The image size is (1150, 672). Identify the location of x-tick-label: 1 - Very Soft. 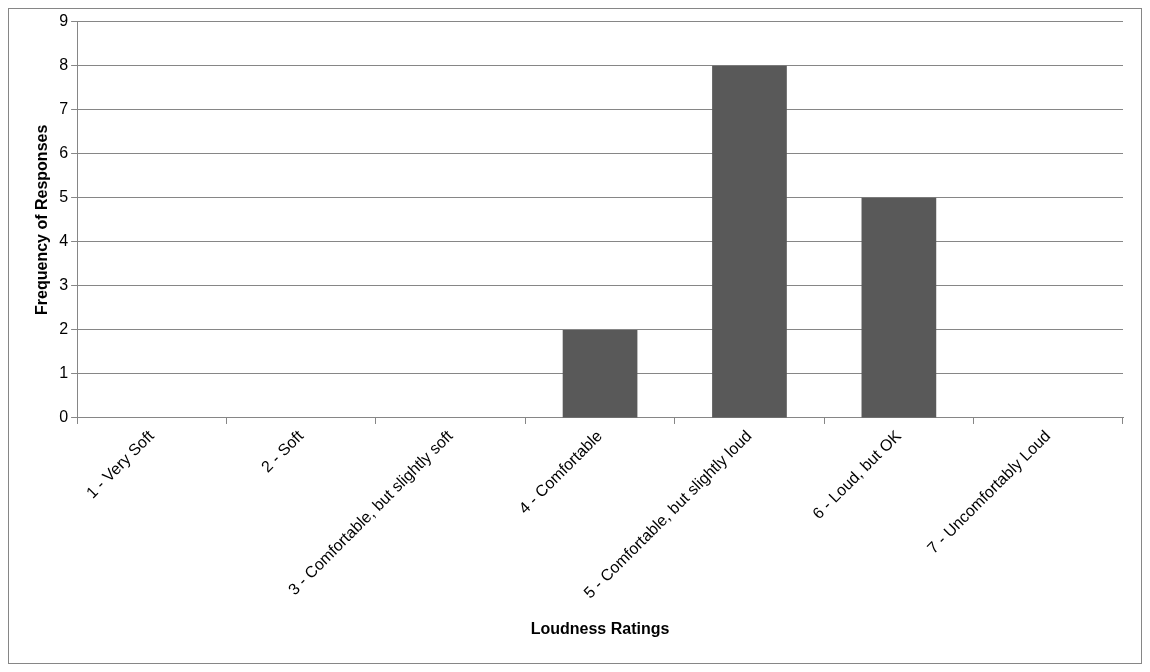
(120, 464).